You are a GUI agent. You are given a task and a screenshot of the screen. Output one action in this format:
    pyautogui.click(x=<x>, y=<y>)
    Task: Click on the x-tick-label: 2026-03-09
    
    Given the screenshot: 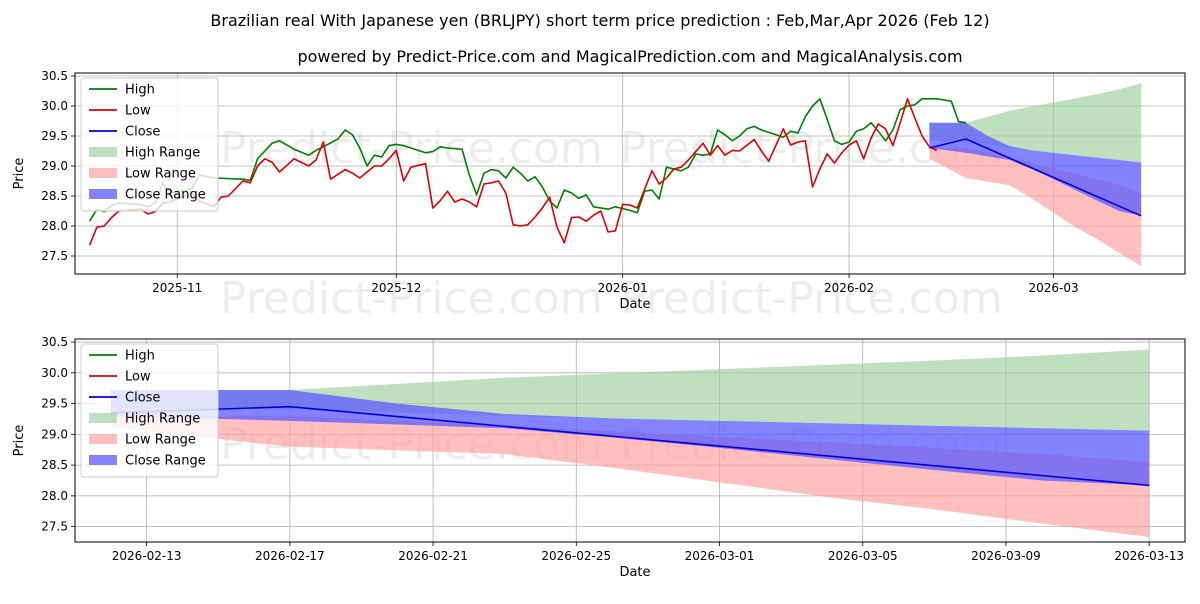 What is the action you would take?
    pyautogui.click(x=1006, y=556)
    